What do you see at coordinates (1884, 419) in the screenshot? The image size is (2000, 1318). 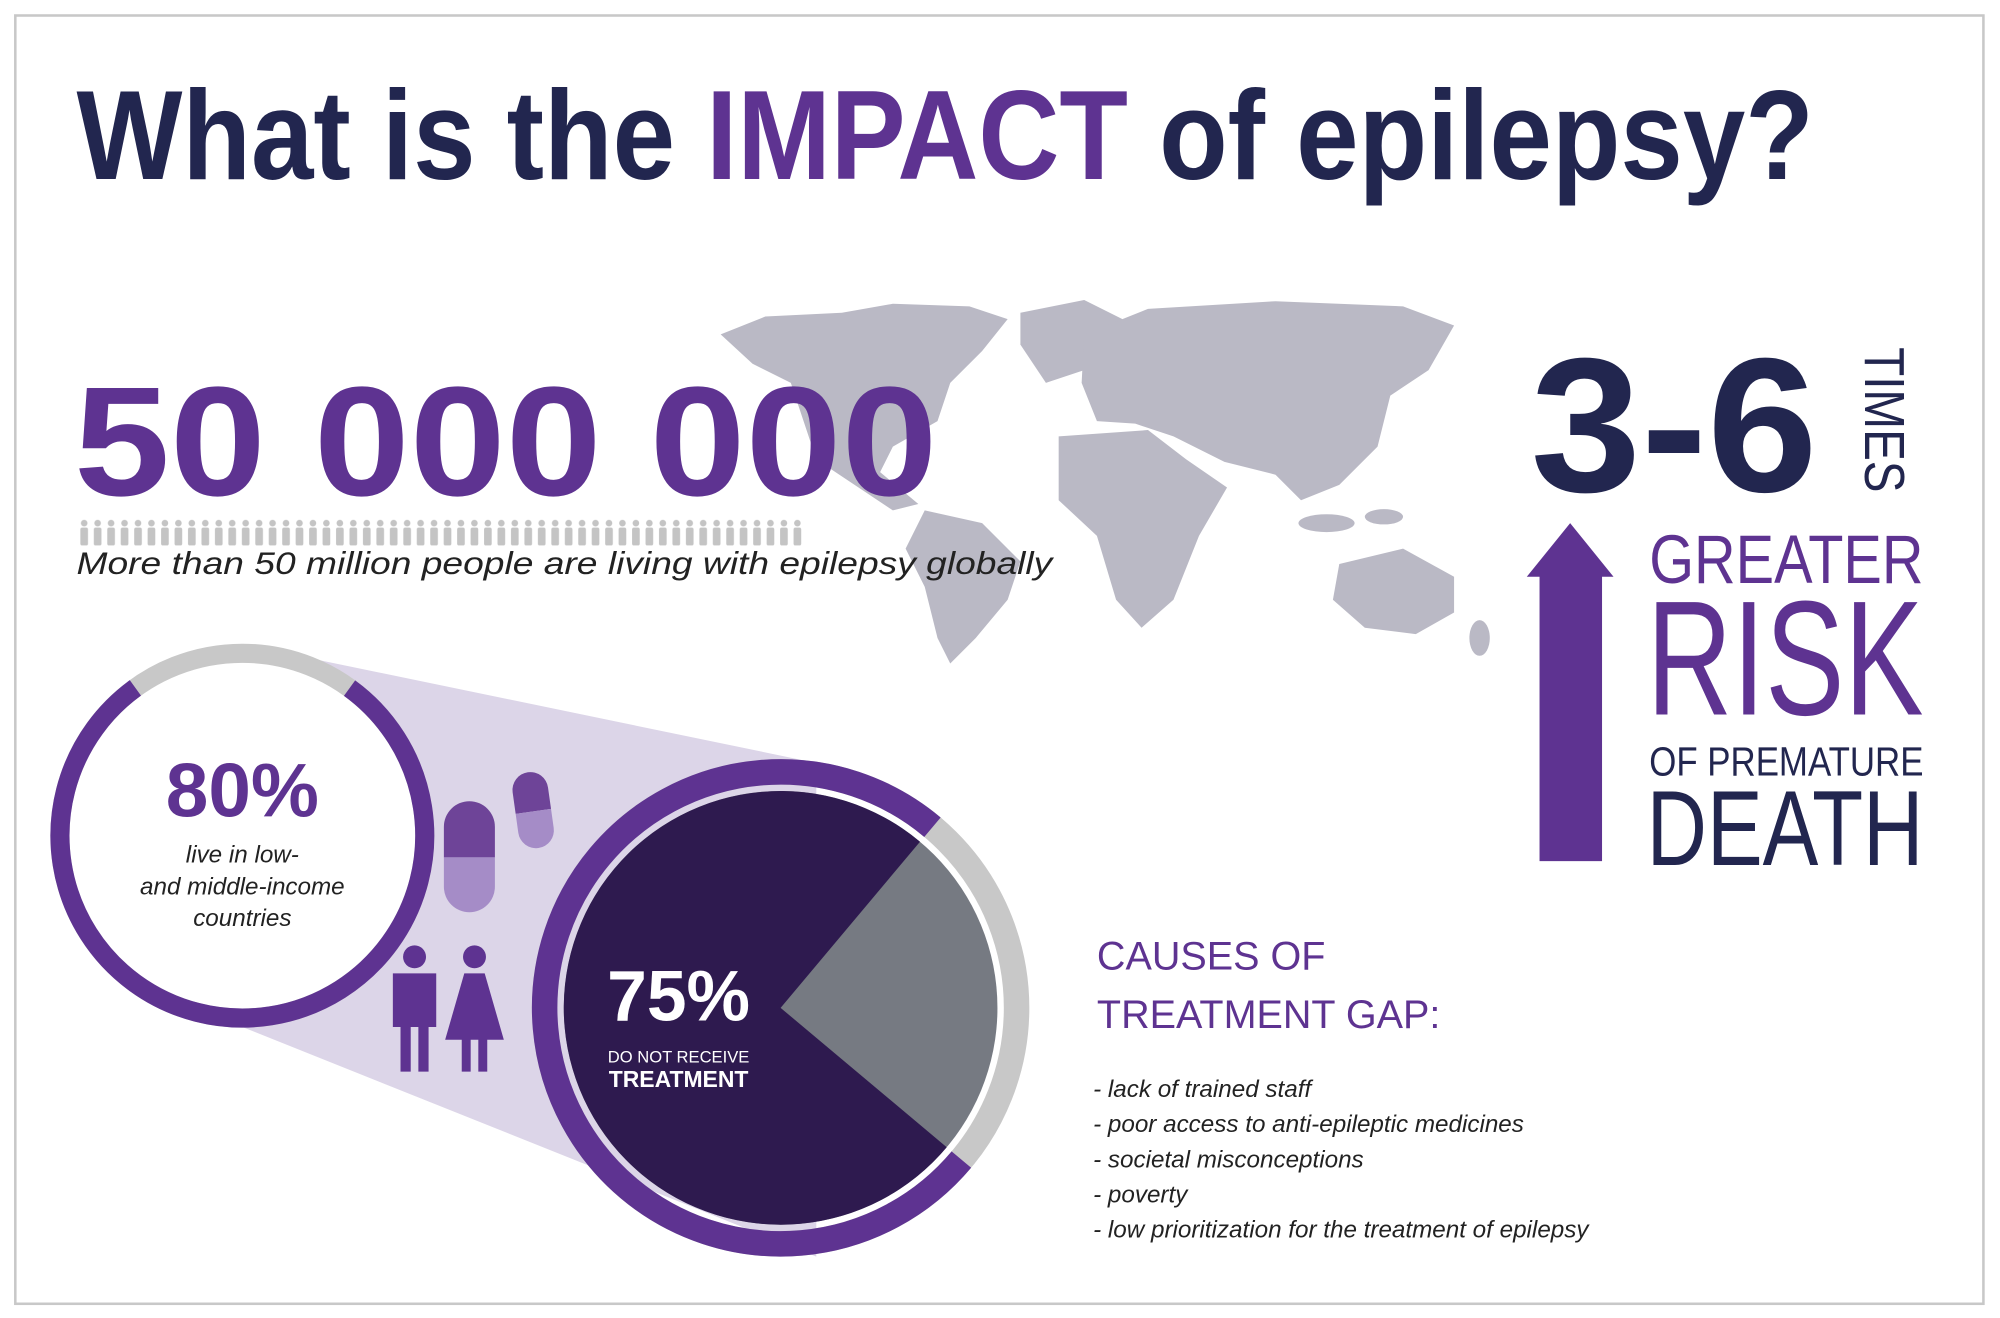 I see `unit: TIMES` at bounding box center [1884, 419].